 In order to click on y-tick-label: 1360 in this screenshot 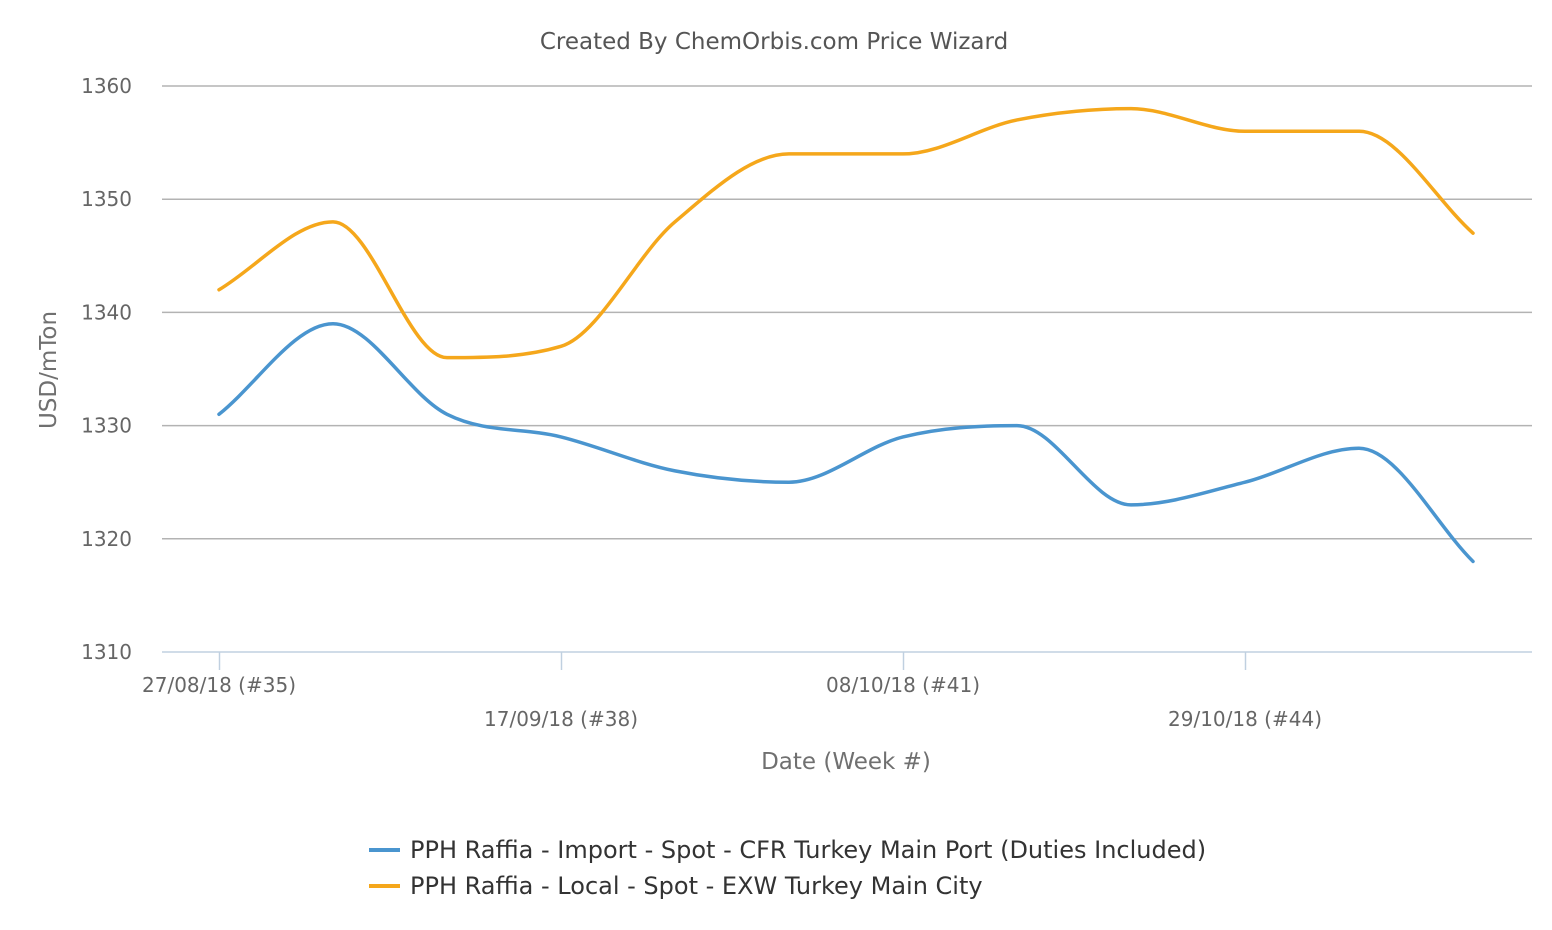, I will do `click(106, 86)`.